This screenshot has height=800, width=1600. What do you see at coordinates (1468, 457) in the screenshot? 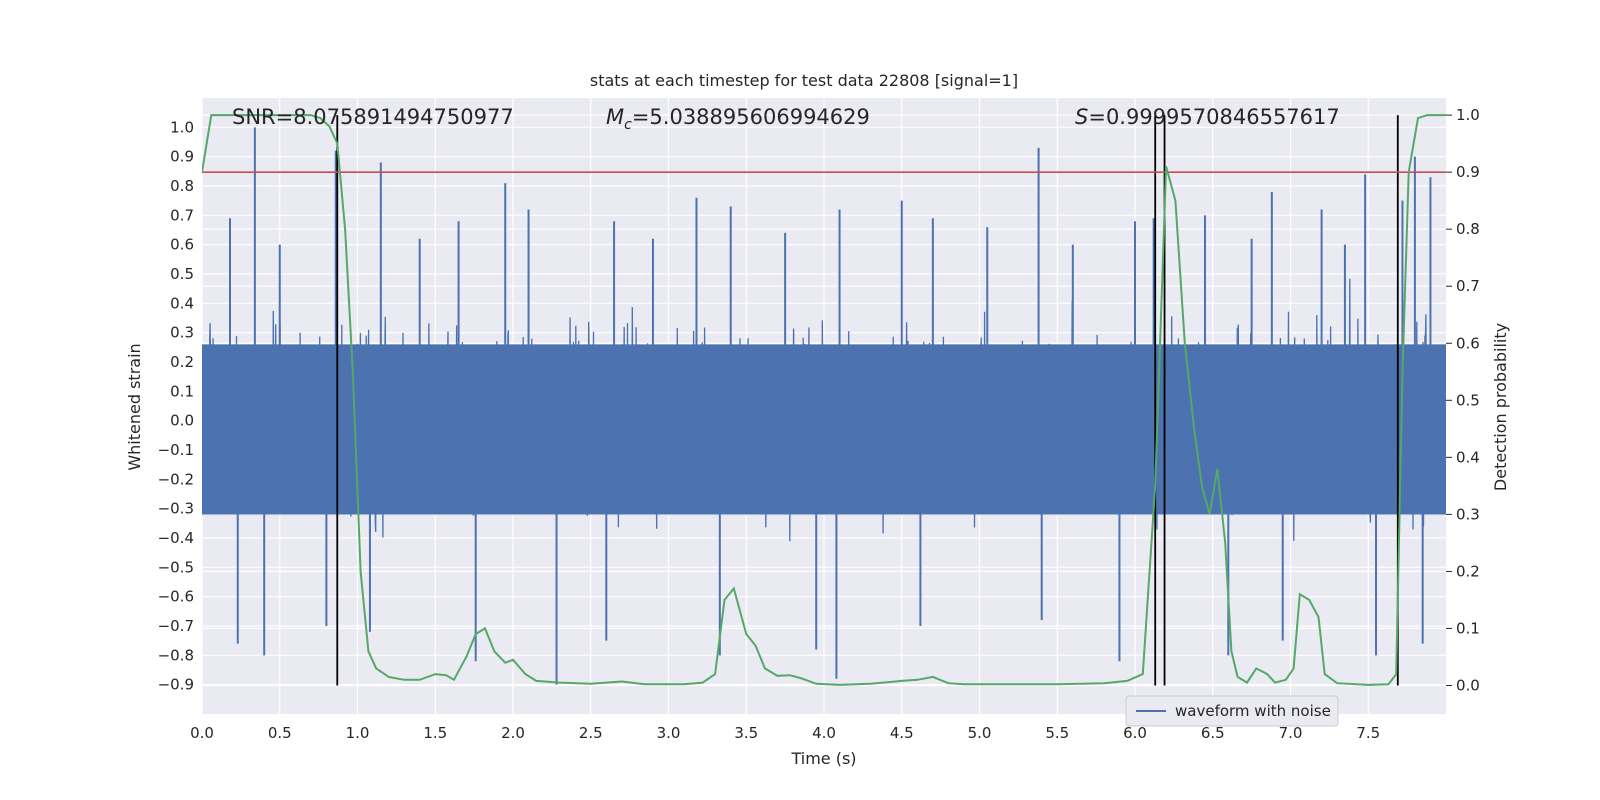
I see `y-right-tick-label: 0.4` at bounding box center [1468, 457].